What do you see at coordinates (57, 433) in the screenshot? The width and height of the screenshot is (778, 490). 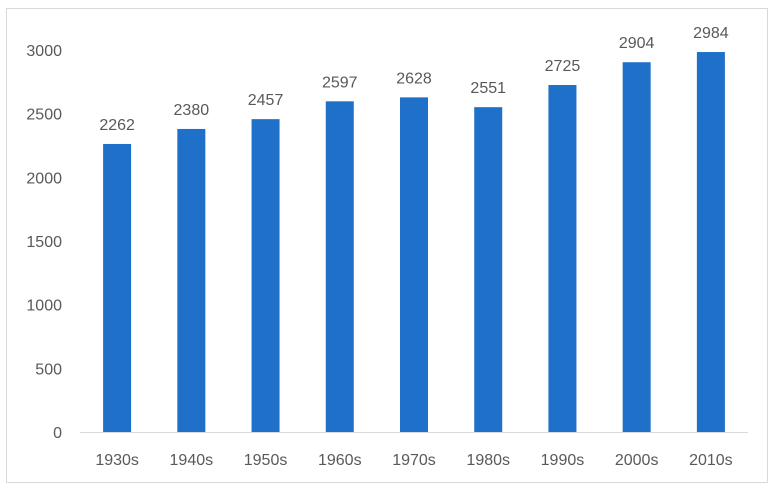 I see `y-tick-label: 0` at bounding box center [57, 433].